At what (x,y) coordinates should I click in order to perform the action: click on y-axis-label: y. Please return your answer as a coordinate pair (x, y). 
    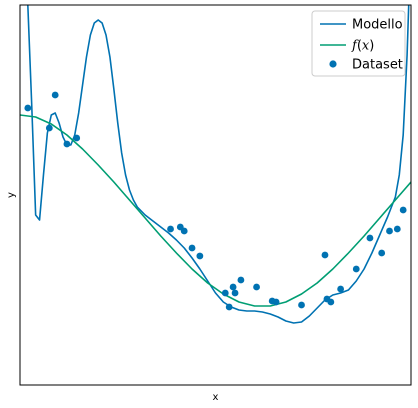
    Looking at the image, I should click on (11, 195).